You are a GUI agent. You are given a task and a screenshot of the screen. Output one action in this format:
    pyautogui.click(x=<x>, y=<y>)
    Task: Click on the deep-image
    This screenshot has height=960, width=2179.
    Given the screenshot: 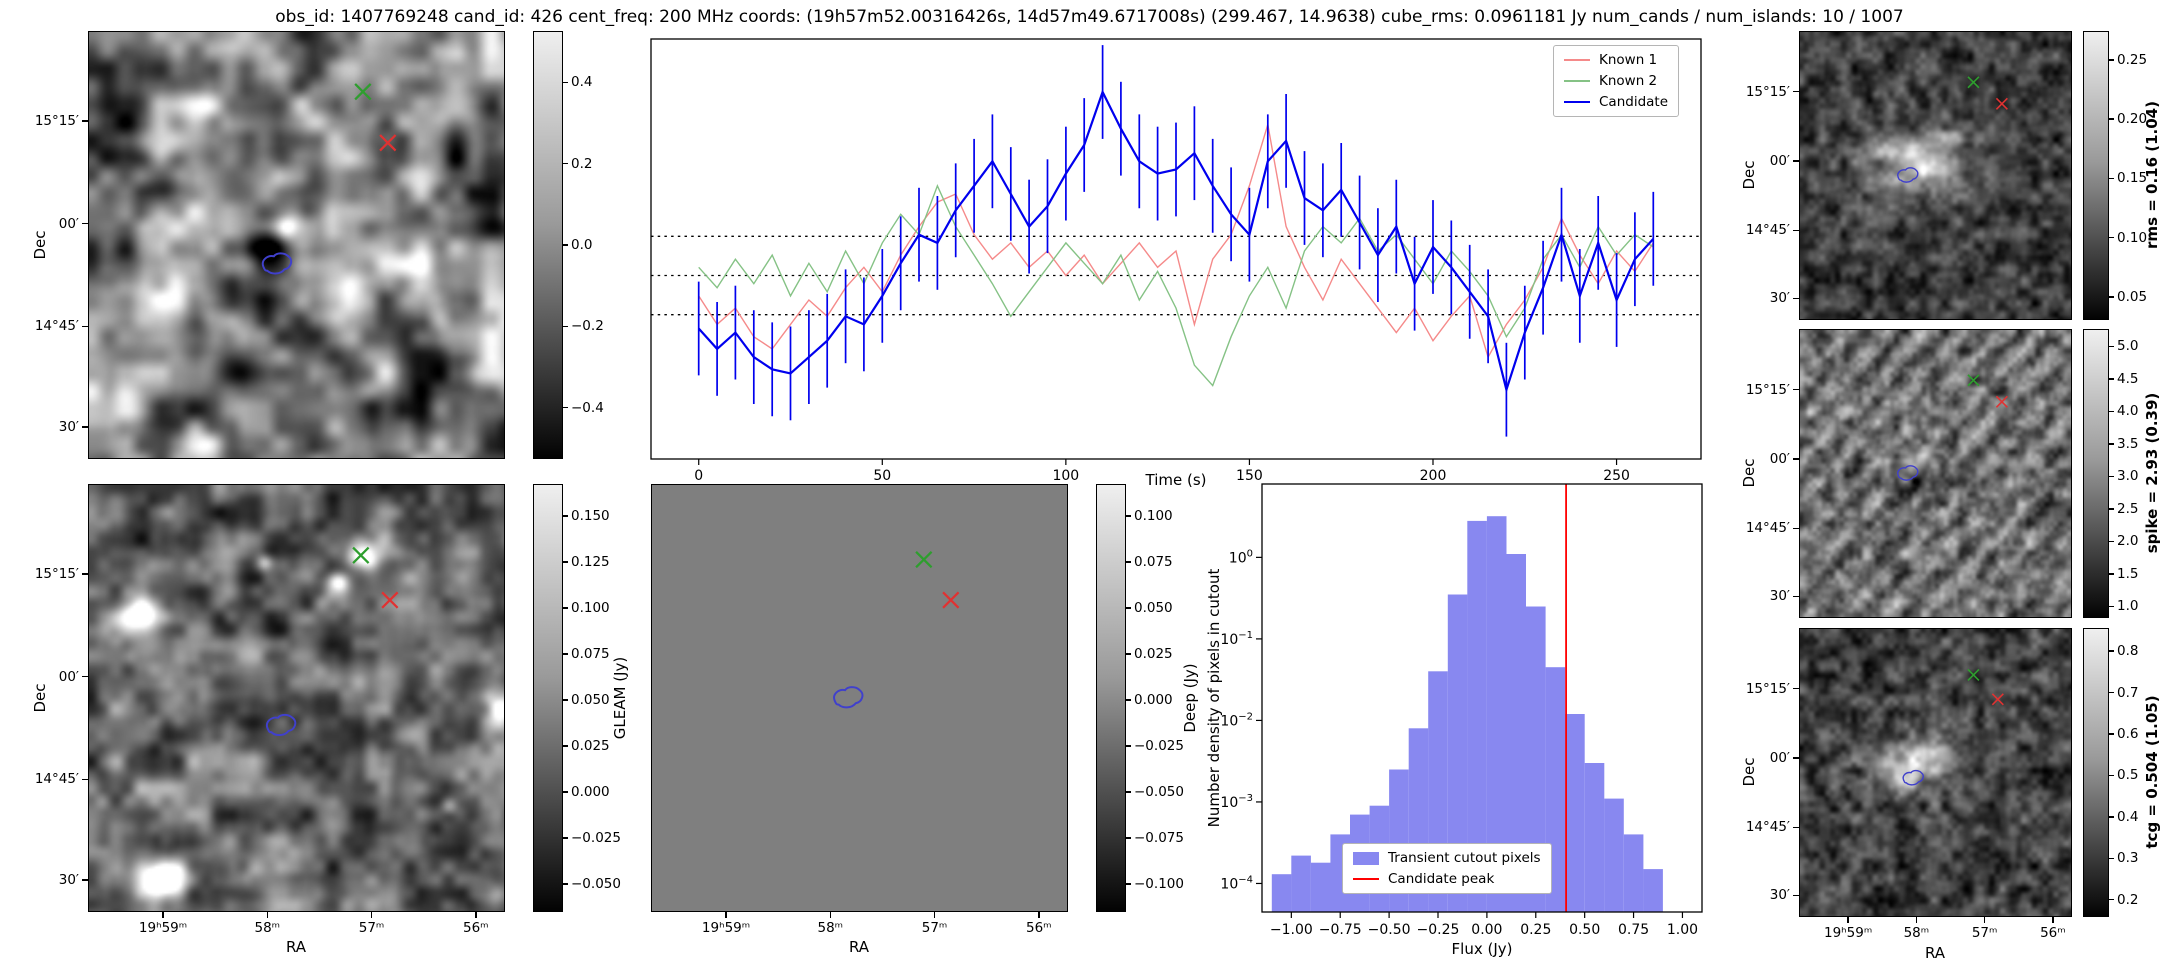 What is the action you would take?
    pyautogui.click(x=859, y=698)
    